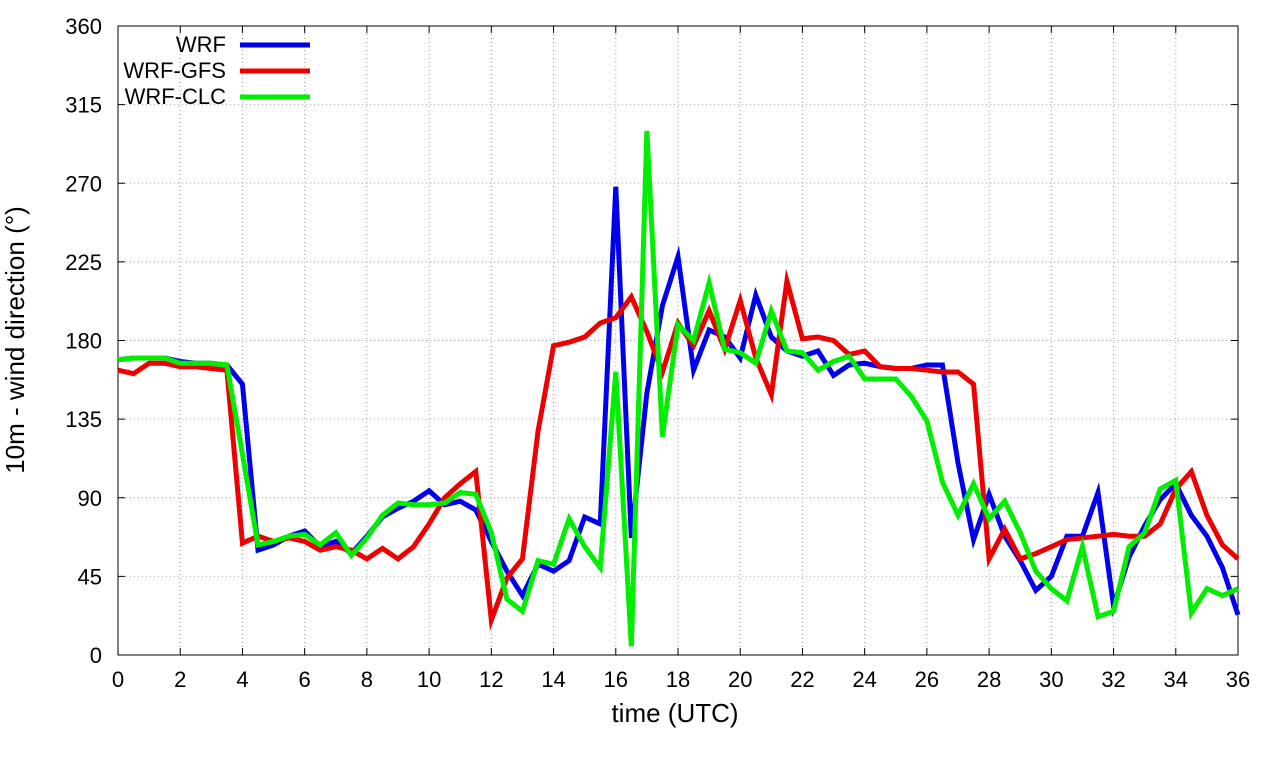 This screenshot has width=1280, height=760. Describe the element at coordinates (201, 44) in the screenshot. I see `legend-label-wrf: WRF` at that location.